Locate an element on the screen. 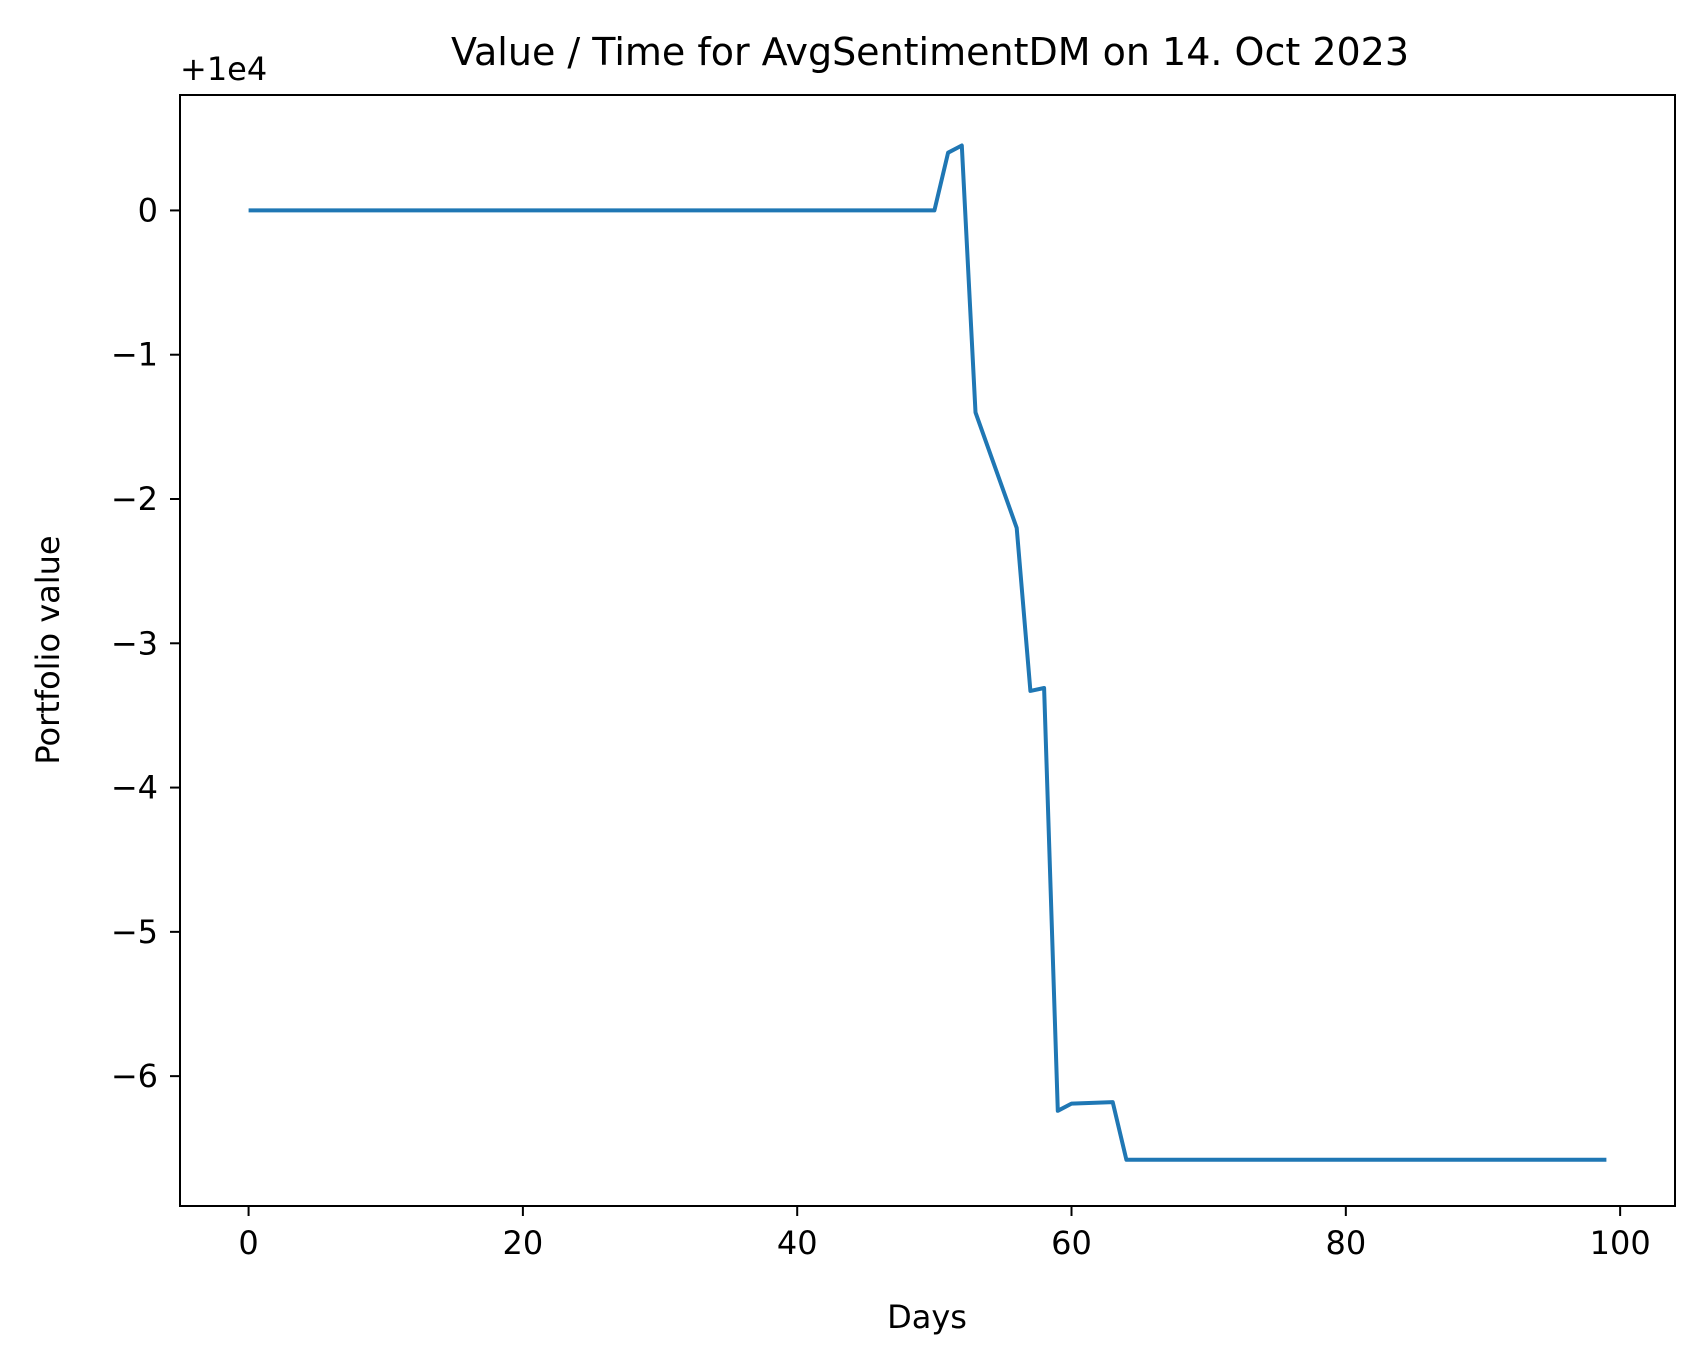  y-tick-label: −2 is located at coordinates (134, 499).